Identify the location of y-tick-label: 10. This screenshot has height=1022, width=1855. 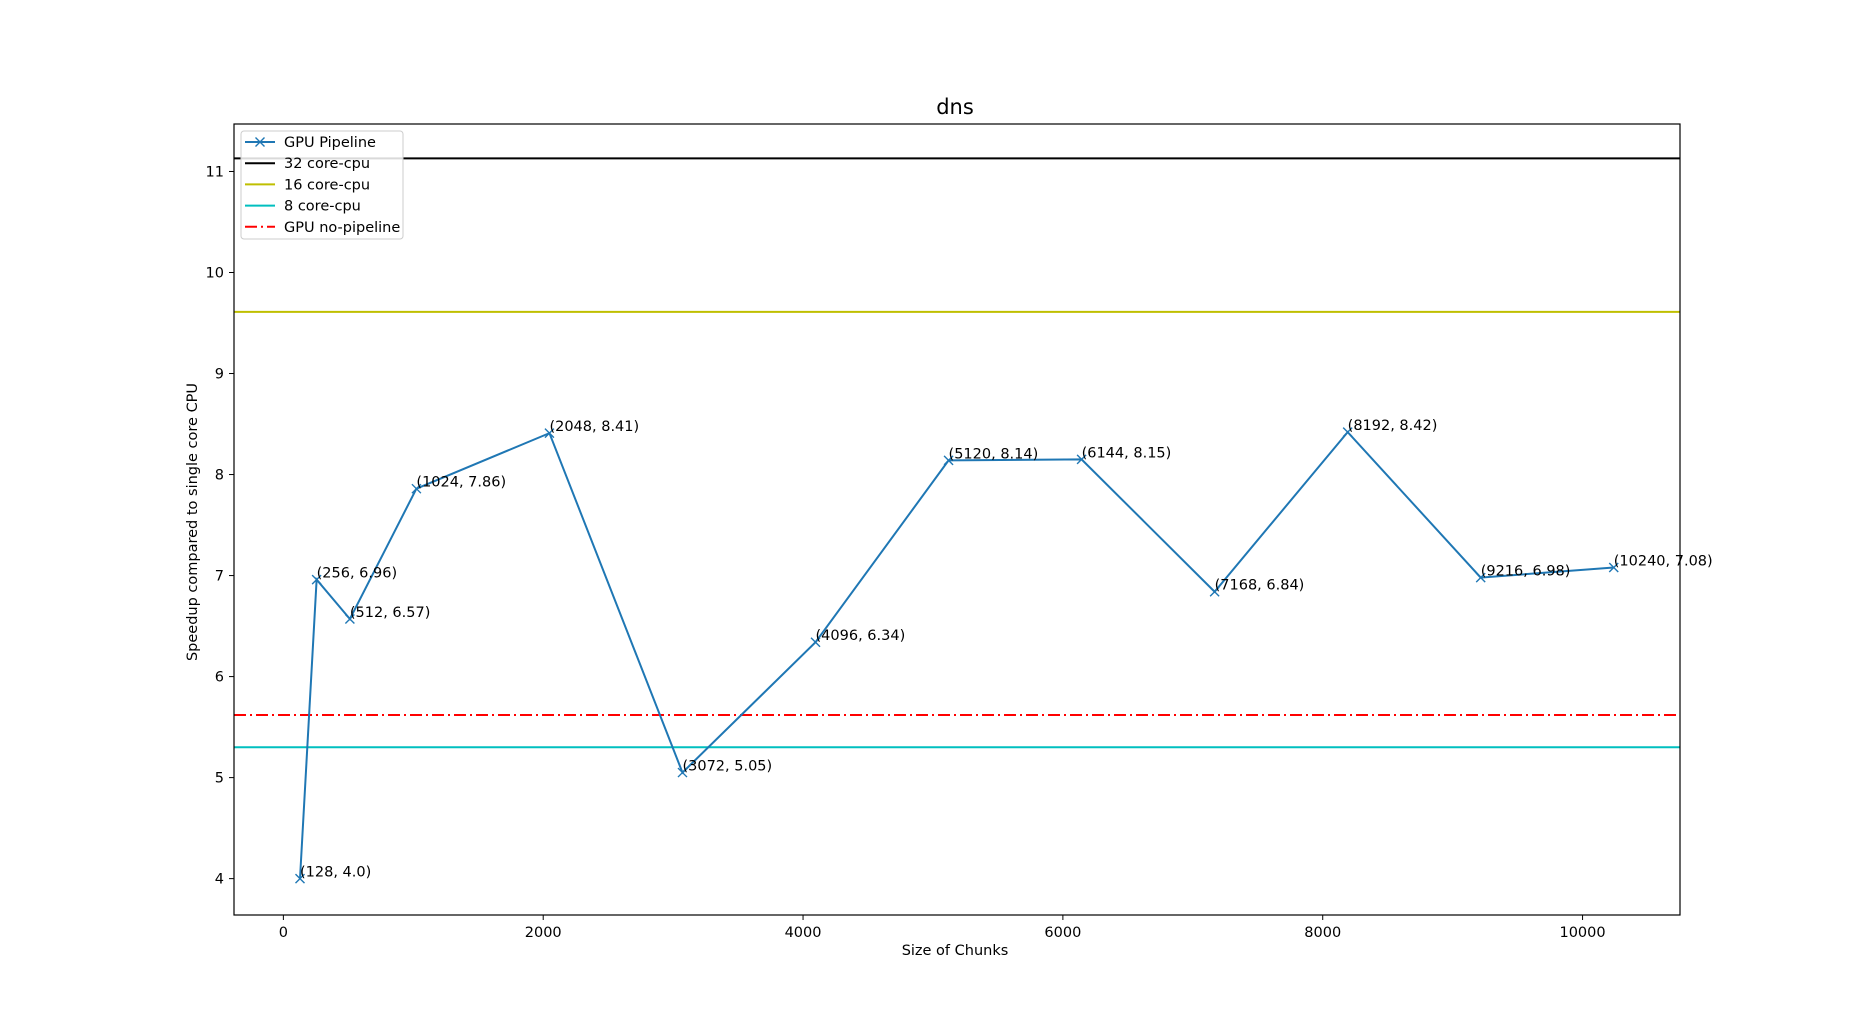
(215, 274).